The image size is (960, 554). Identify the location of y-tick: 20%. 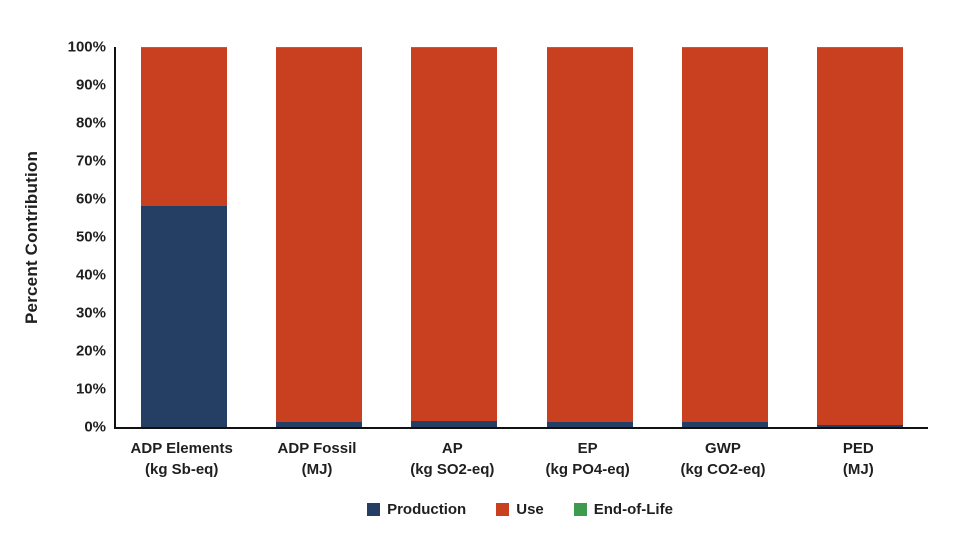
(90, 351).